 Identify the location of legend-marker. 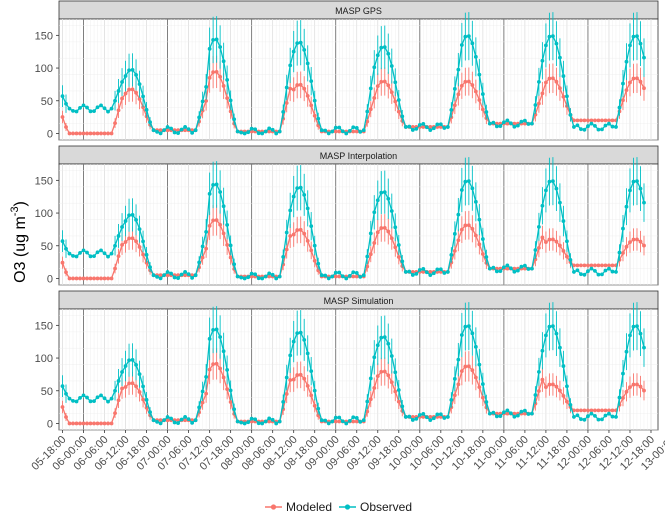
(273, 507).